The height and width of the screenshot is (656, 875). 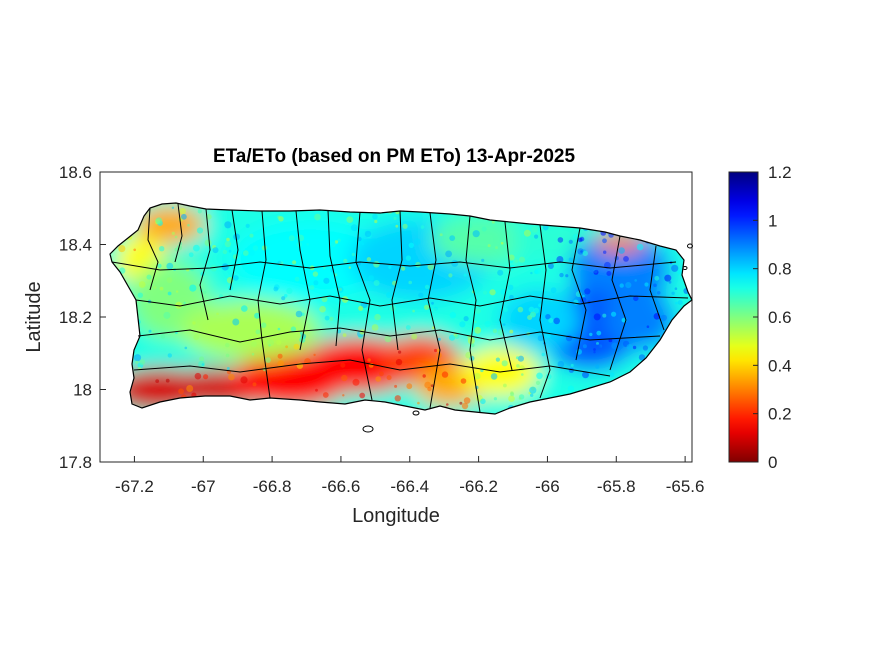 I want to click on x-tick-label: -65.8, so click(x=616, y=486).